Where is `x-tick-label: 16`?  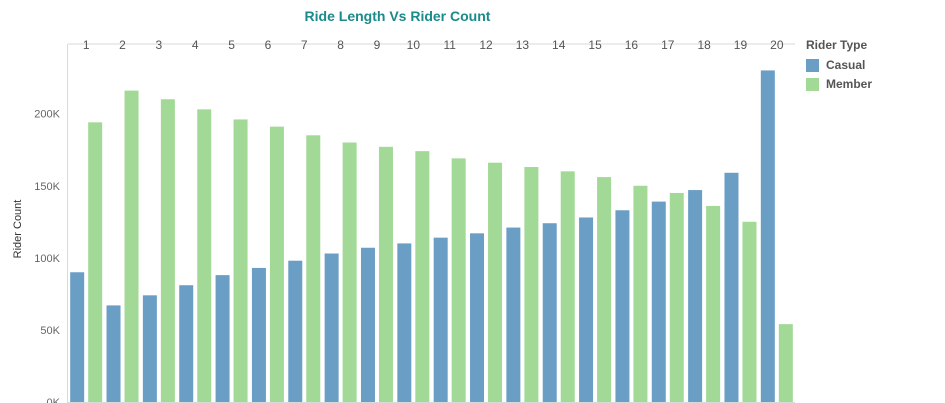
x-tick-label: 16 is located at coordinates (632, 45).